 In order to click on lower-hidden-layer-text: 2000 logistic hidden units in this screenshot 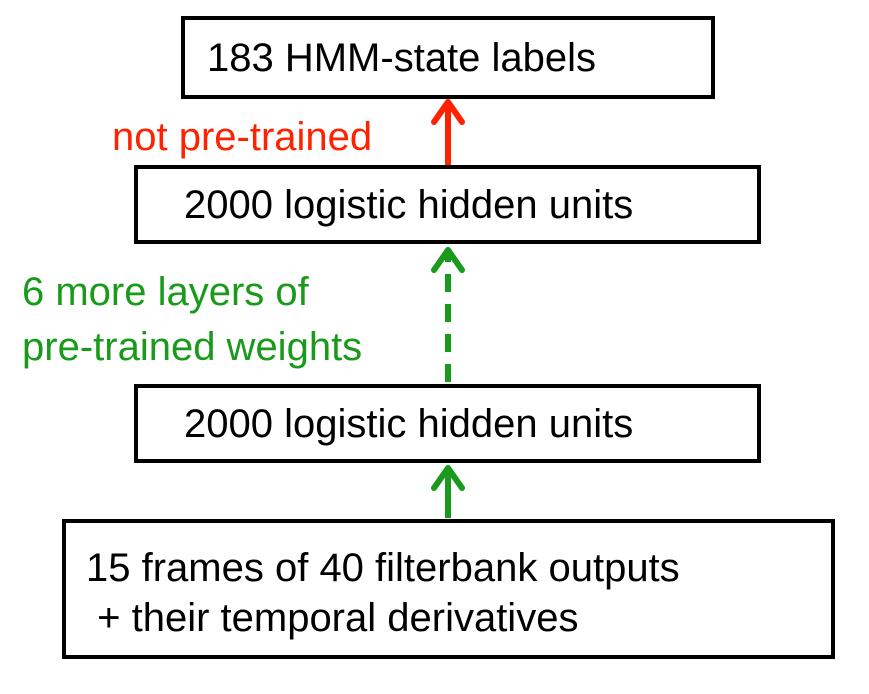, I will do `click(409, 423)`.